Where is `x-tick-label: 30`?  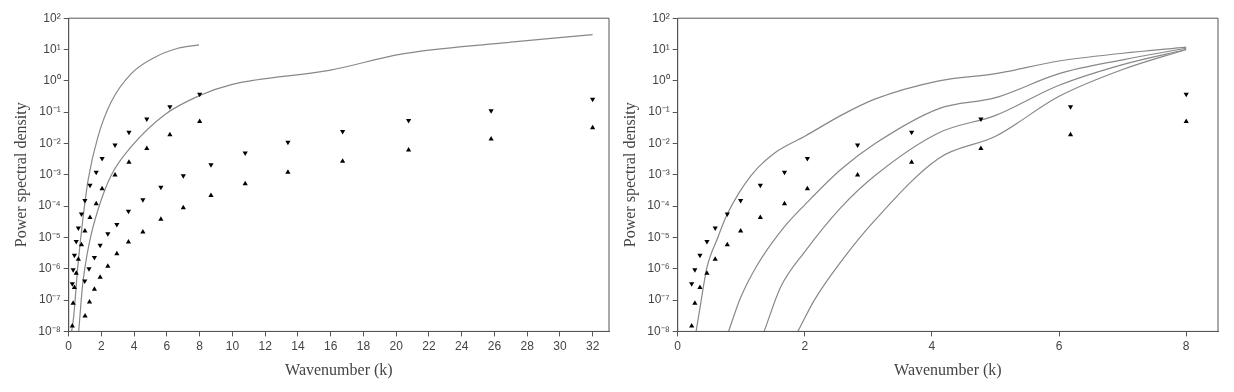
x-tick-label: 30 is located at coordinates (560, 345).